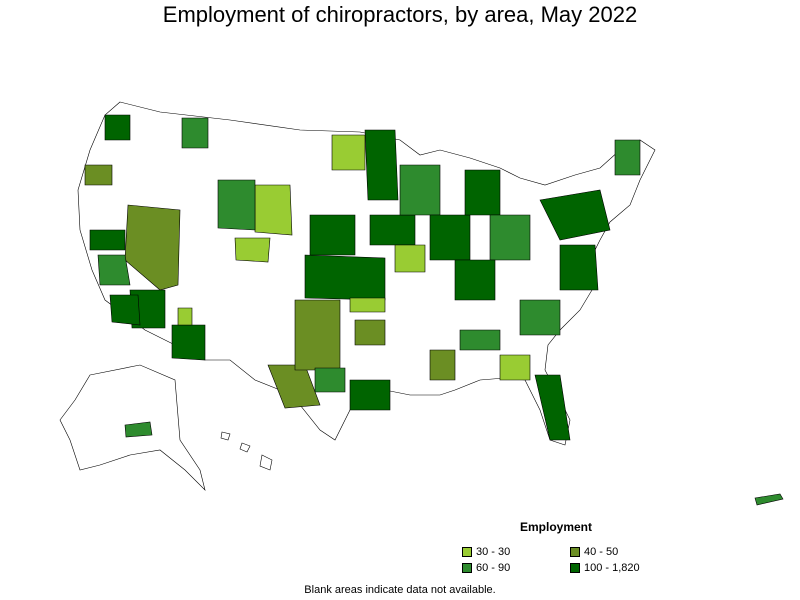 The image size is (800, 600). Describe the element at coordinates (480, 340) in the screenshot. I see `area-tennessee` at that location.